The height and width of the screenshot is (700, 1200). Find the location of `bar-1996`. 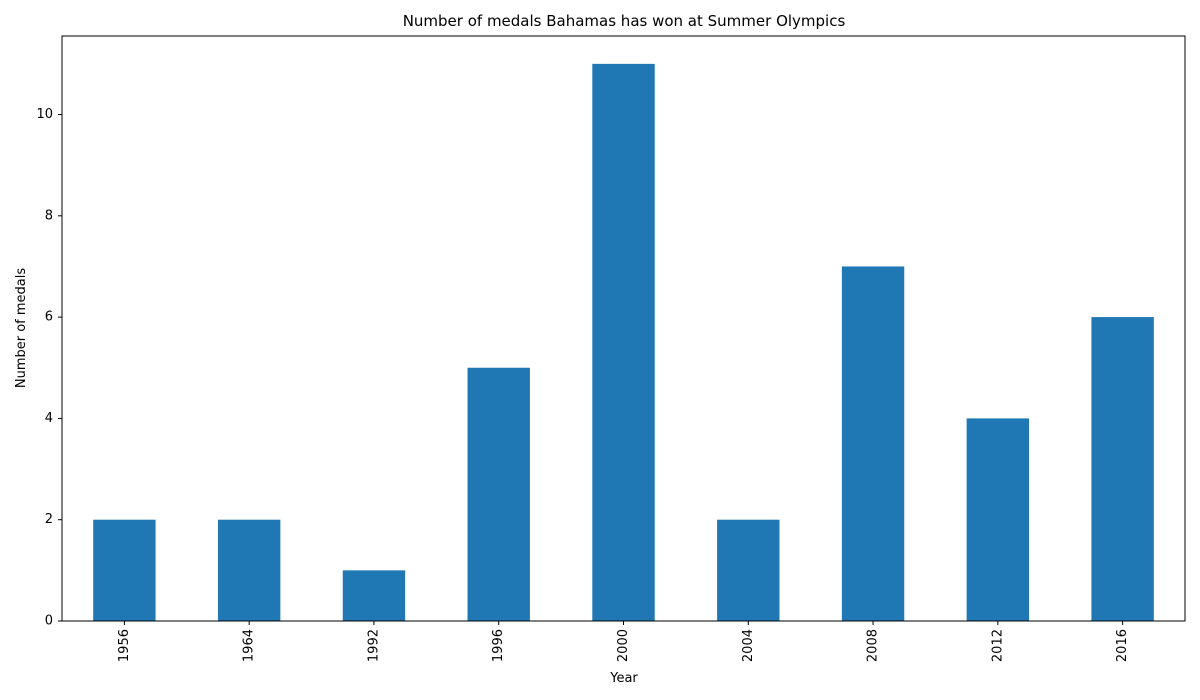

bar-1996 is located at coordinates (498, 494).